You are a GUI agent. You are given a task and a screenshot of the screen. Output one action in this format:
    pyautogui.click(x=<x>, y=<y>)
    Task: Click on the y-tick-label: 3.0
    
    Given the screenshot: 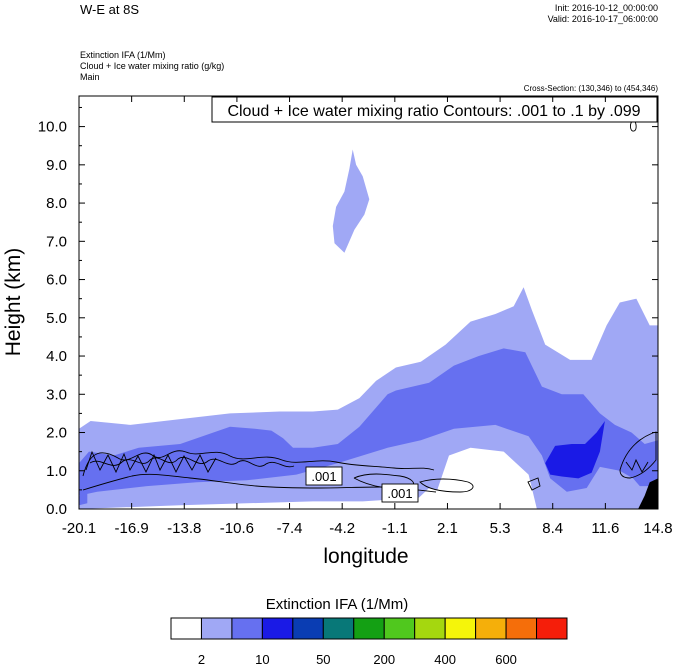 What is the action you would take?
    pyautogui.click(x=56, y=394)
    